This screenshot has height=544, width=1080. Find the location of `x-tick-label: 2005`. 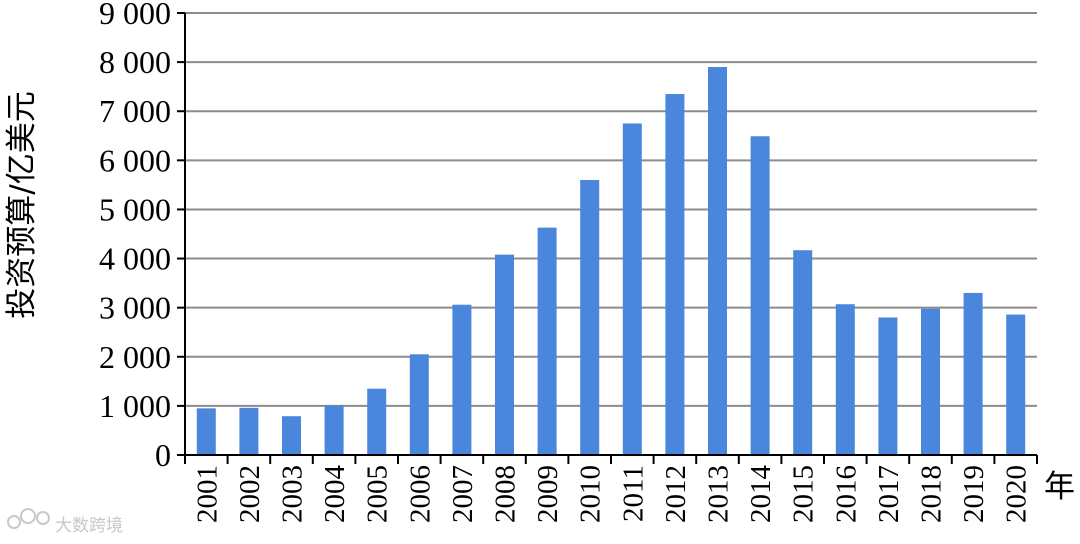

x-tick-label: 2005 is located at coordinates (378, 494).